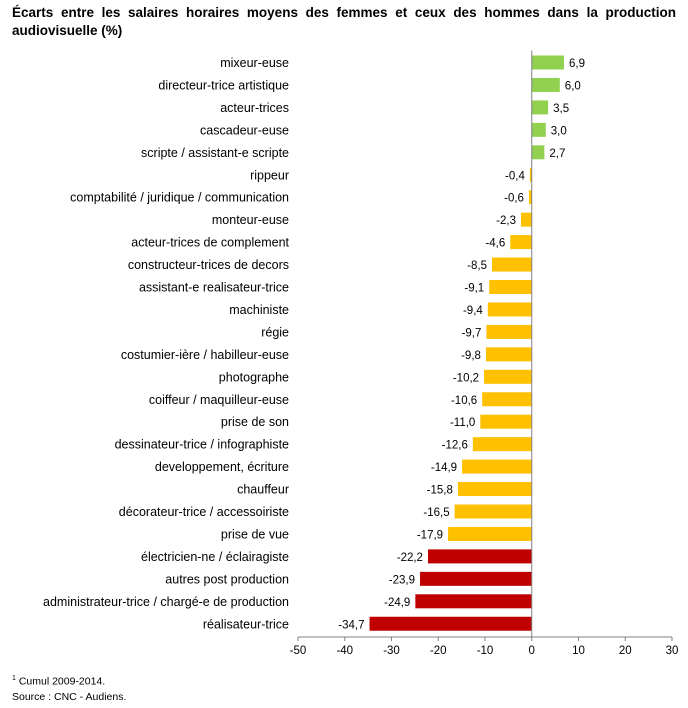 This screenshot has width=688, height=708. Describe the element at coordinates (532, 651) in the screenshot. I see `x-tick-label: 0` at that location.